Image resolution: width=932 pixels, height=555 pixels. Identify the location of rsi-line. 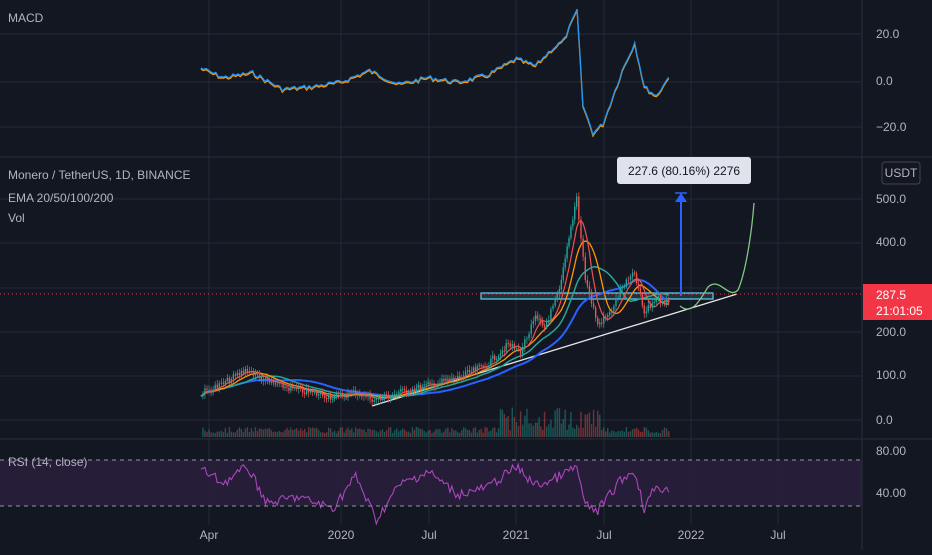
(435, 494).